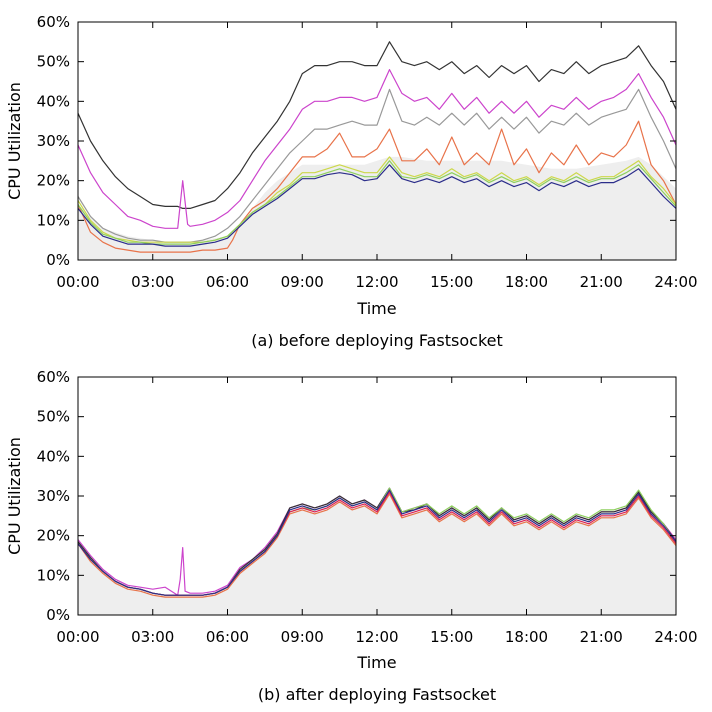 This screenshot has width=712, height=712. Describe the element at coordinates (377, 694) in the screenshot. I see `chart-caption: (b) after deploying Fastsocket` at that location.